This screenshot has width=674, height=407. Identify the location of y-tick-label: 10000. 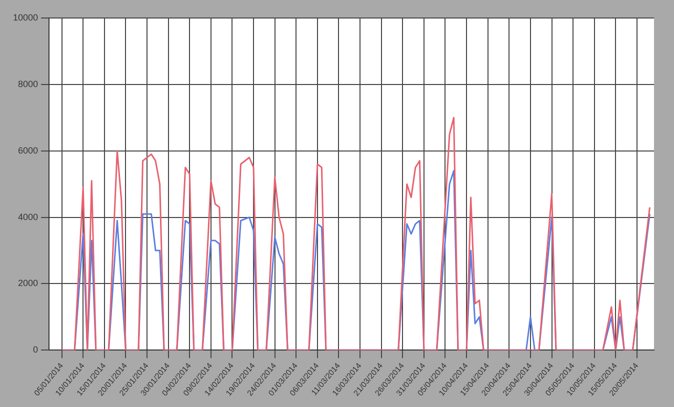
(25, 17).